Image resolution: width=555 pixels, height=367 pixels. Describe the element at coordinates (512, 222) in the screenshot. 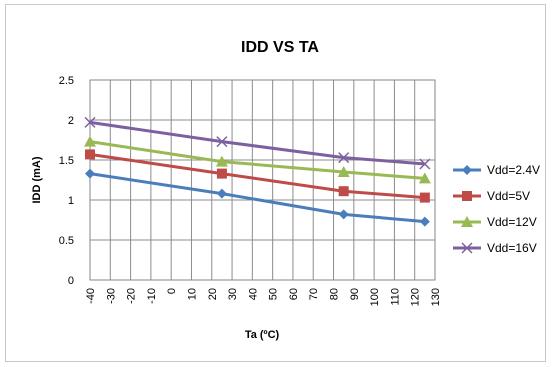

I see `legend-label: Vdd=12V` at that location.